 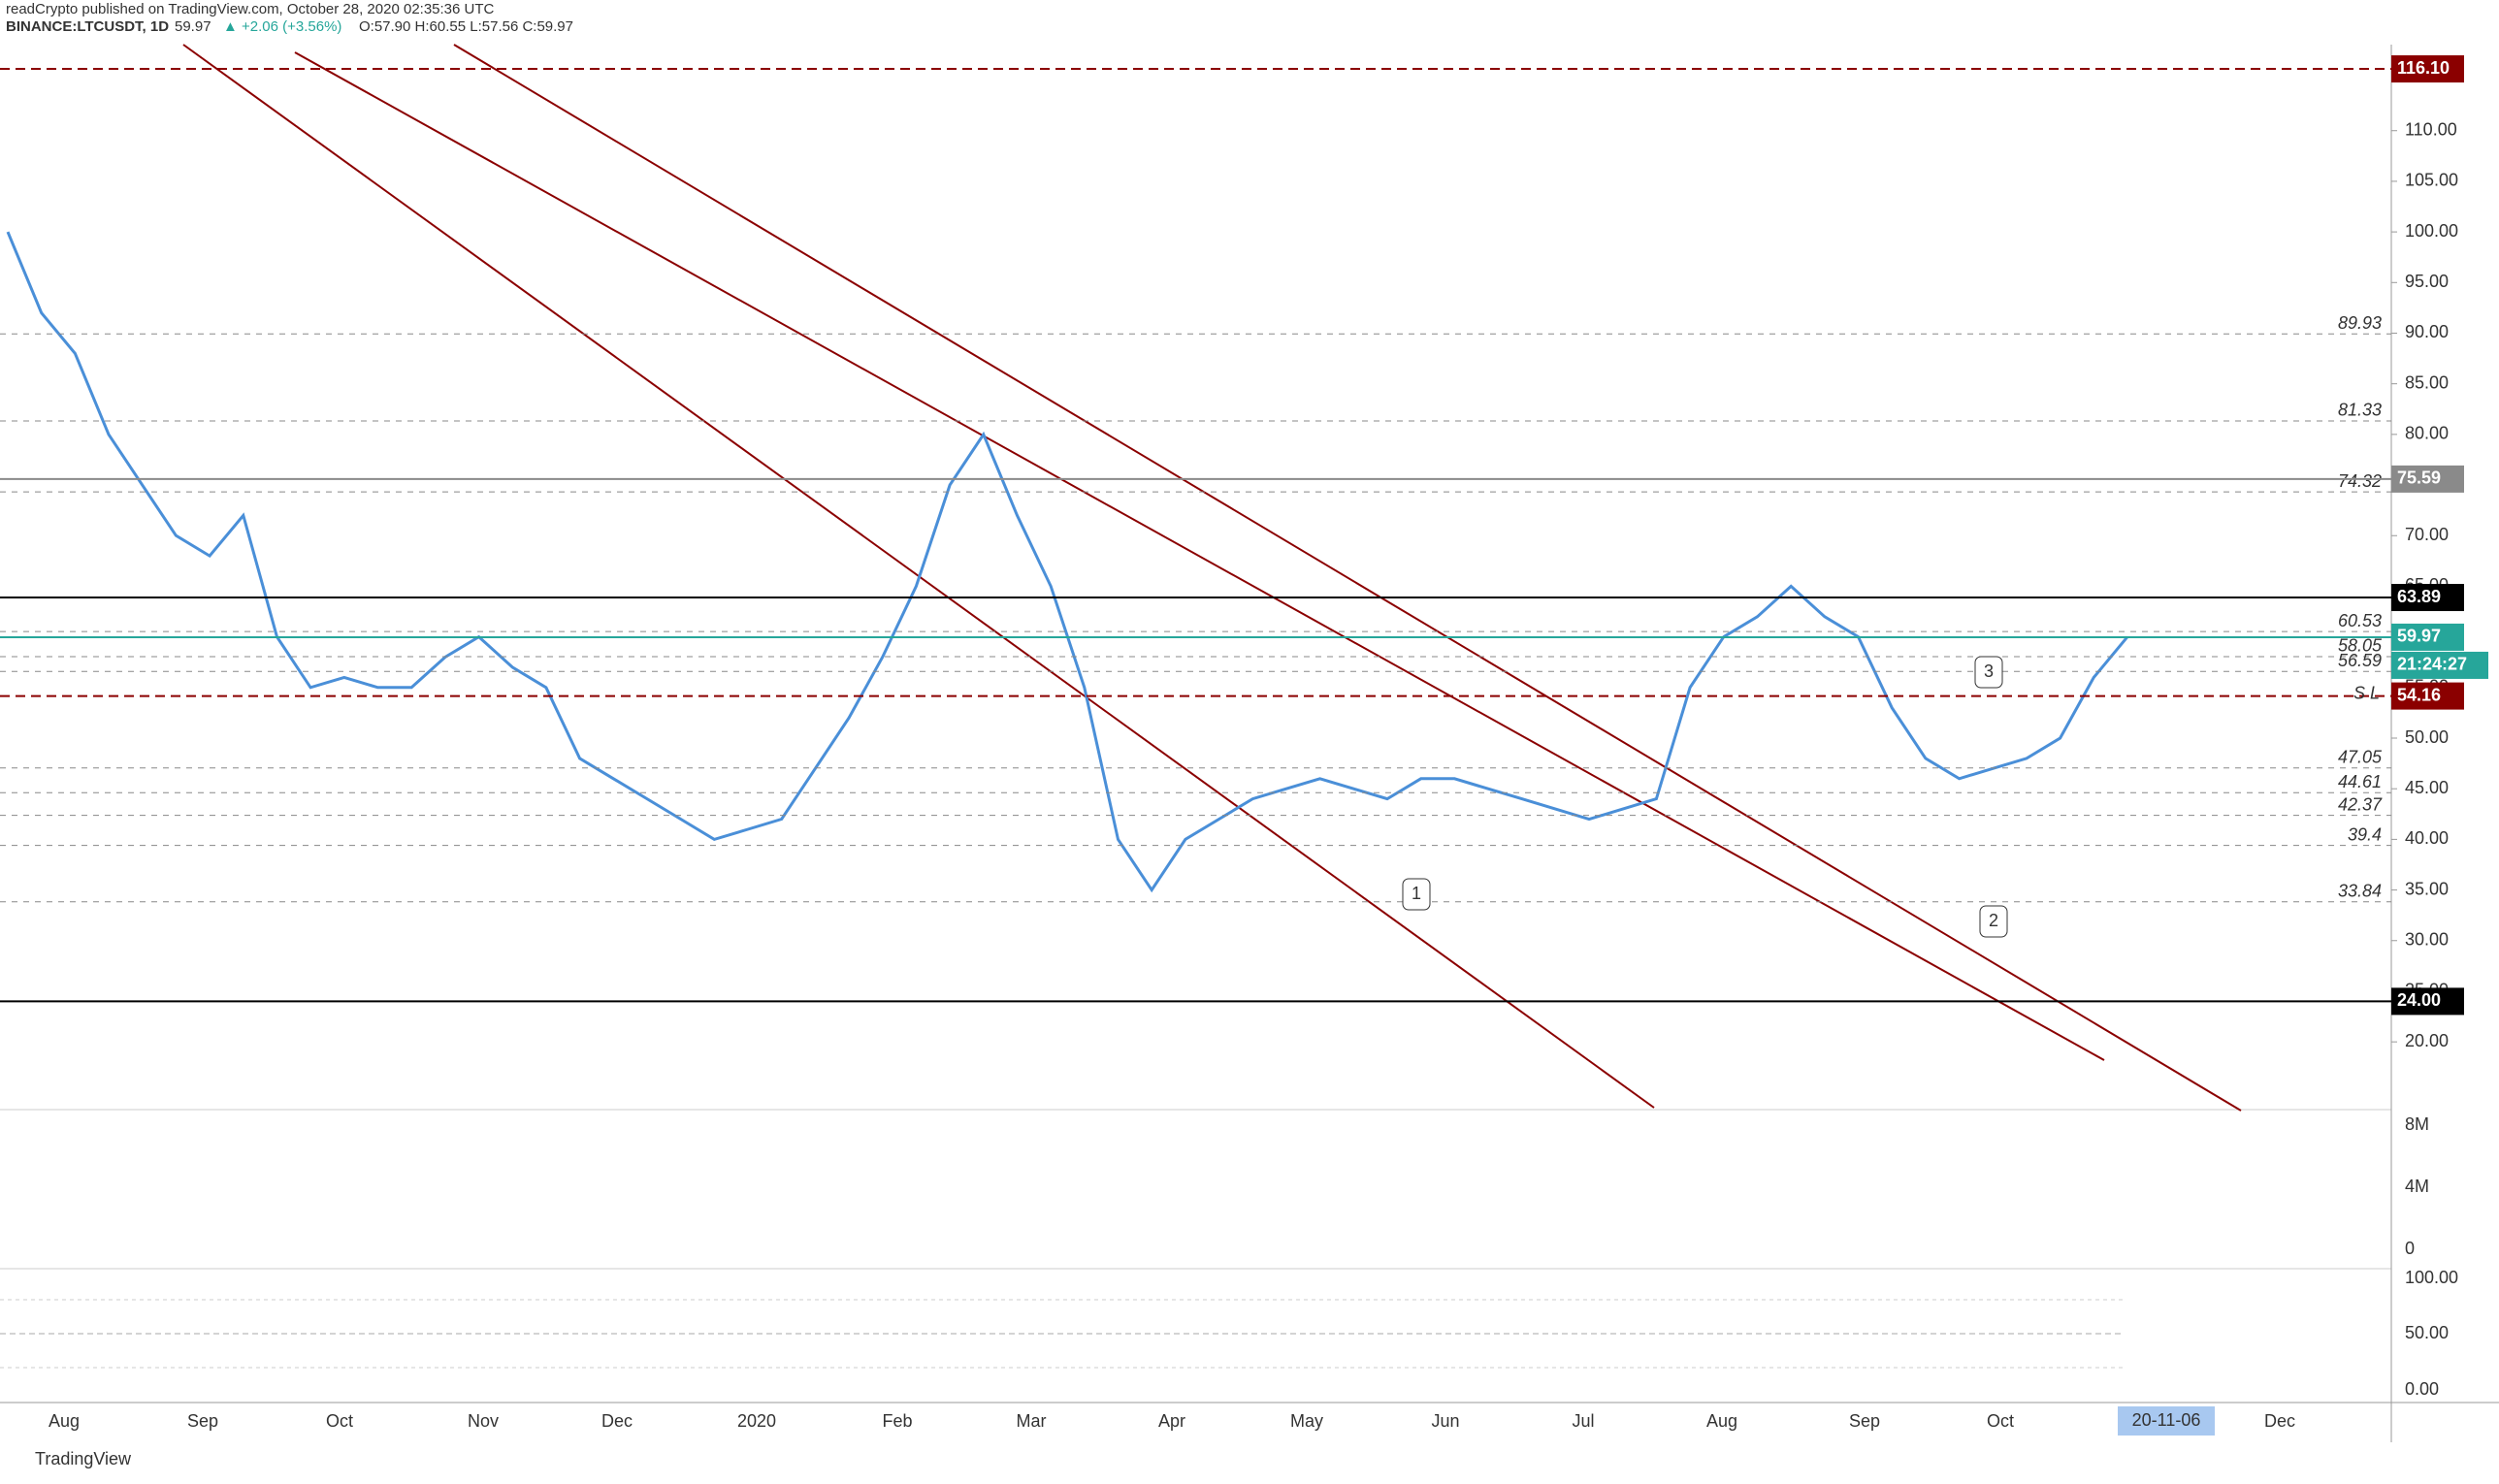 I want to click on countdown-tag, so click(x=2439, y=665).